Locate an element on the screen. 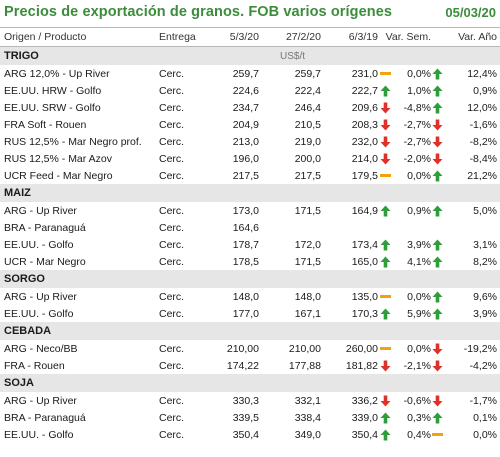 This screenshot has width=500, height=457. section-header-sorgo: SORGO is located at coordinates (250, 279).